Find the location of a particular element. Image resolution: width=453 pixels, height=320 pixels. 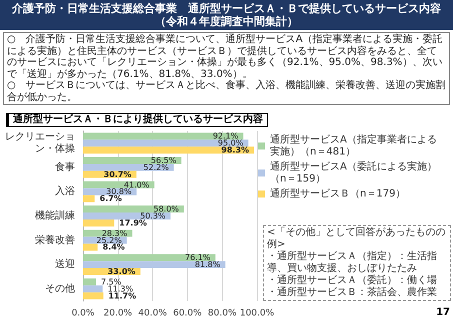

y-tick-label: 栄養改善 is located at coordinates (55, 240).